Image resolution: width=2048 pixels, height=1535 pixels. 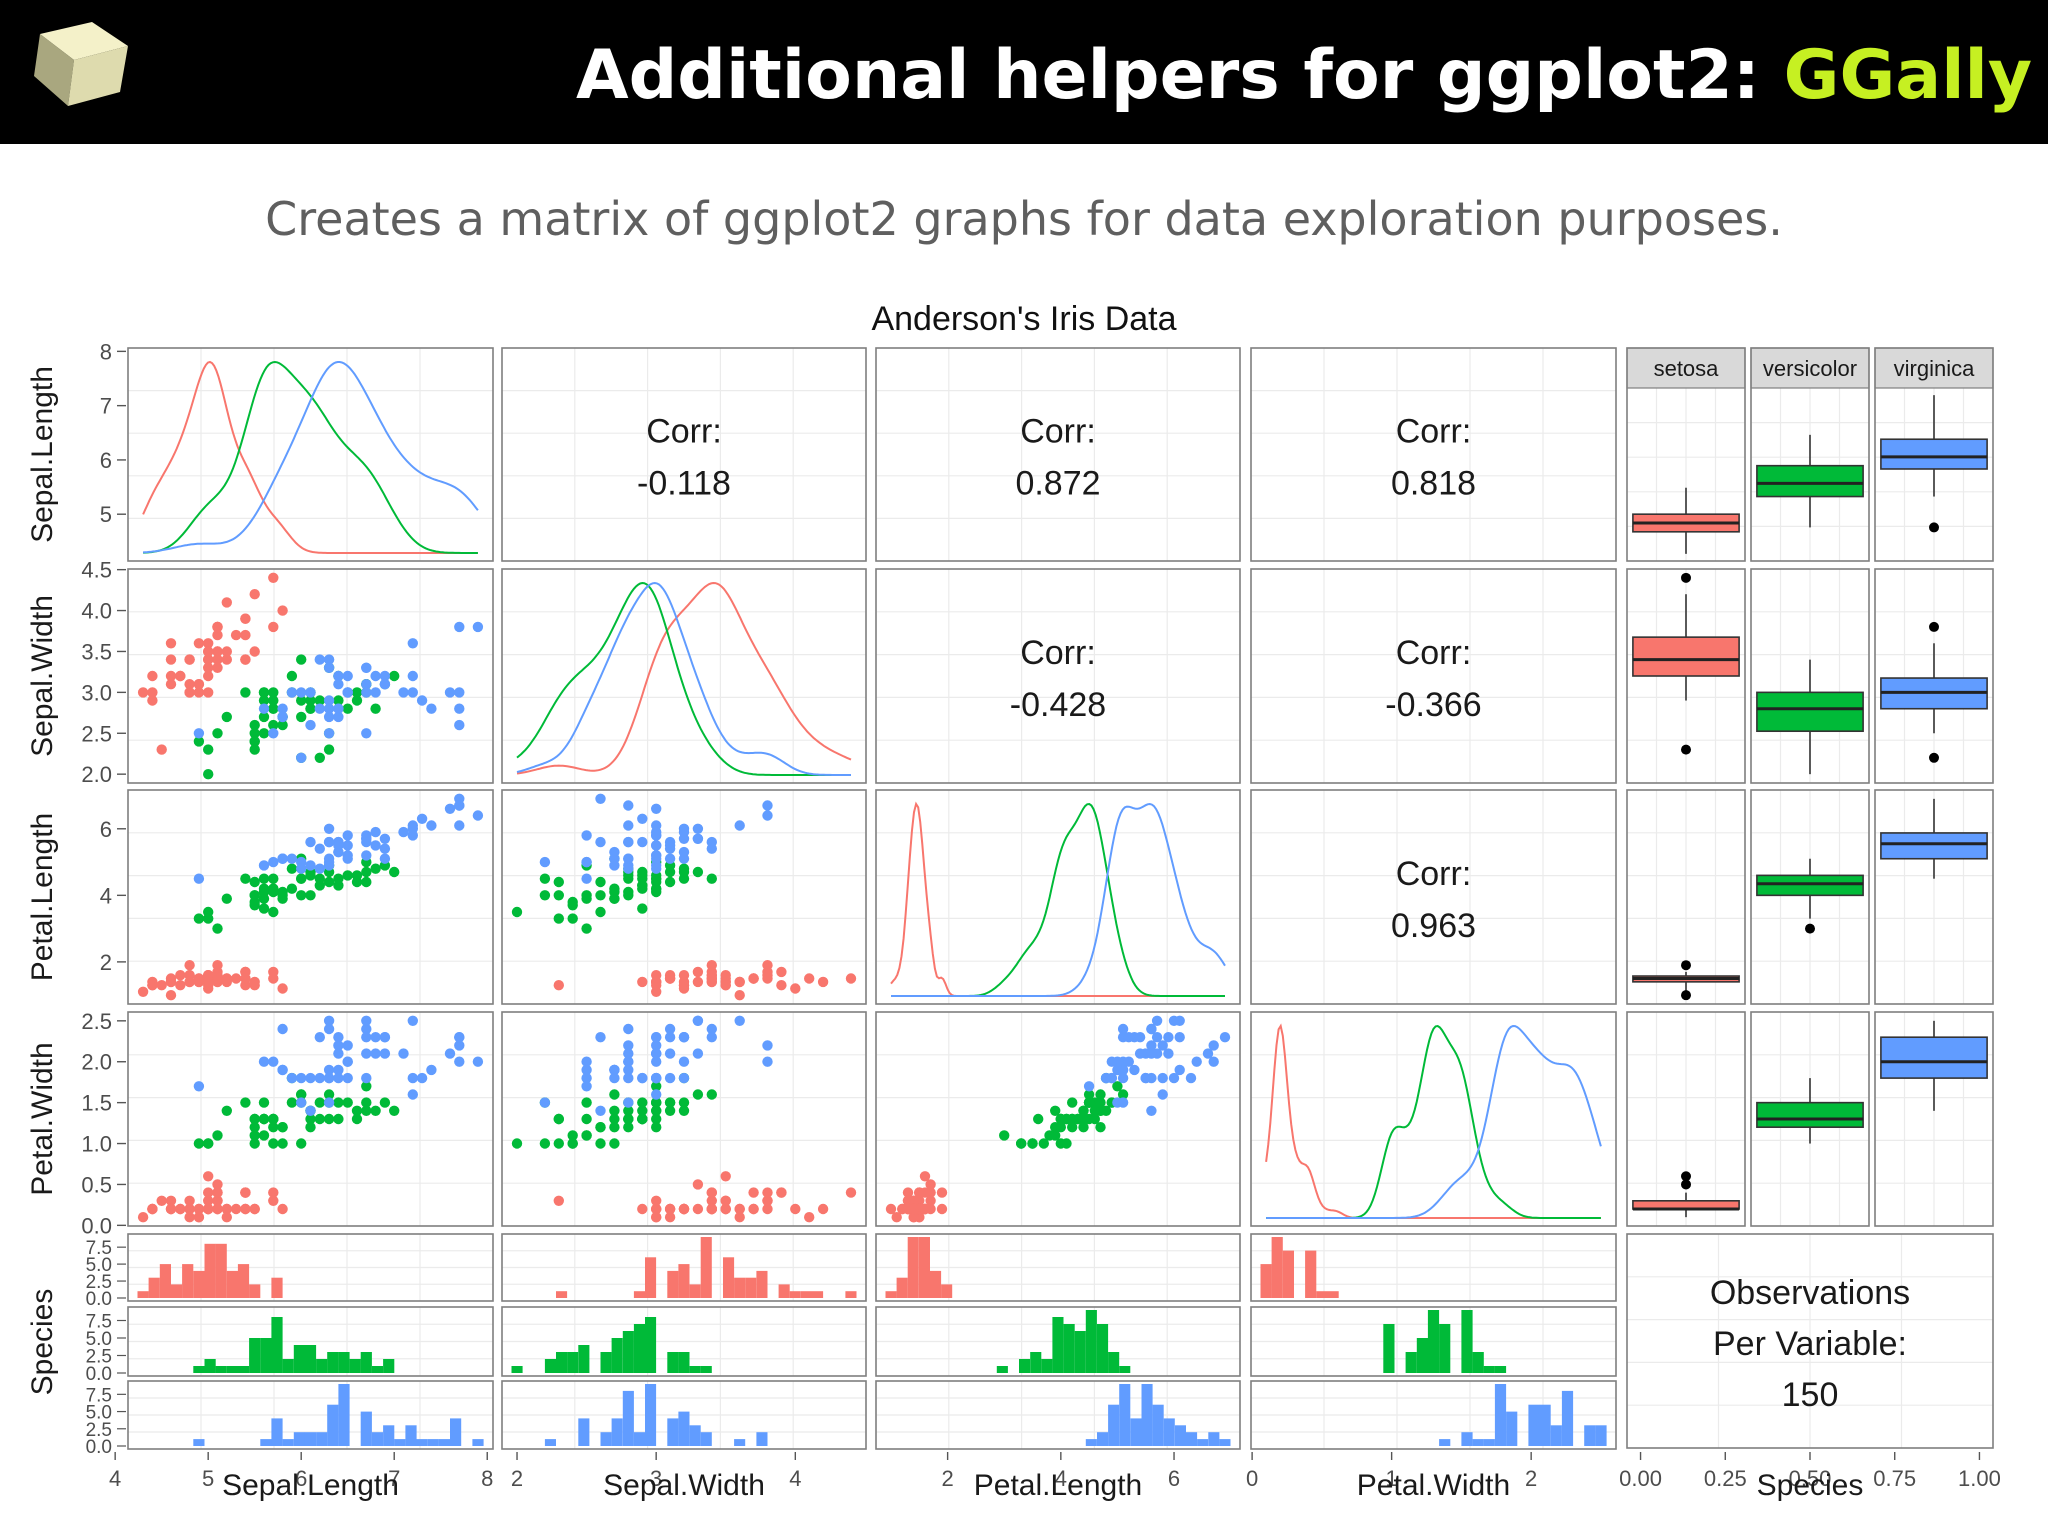 I want to click on panel-Petal.Width-Petal.Length, so click(x=1058, y=1119).